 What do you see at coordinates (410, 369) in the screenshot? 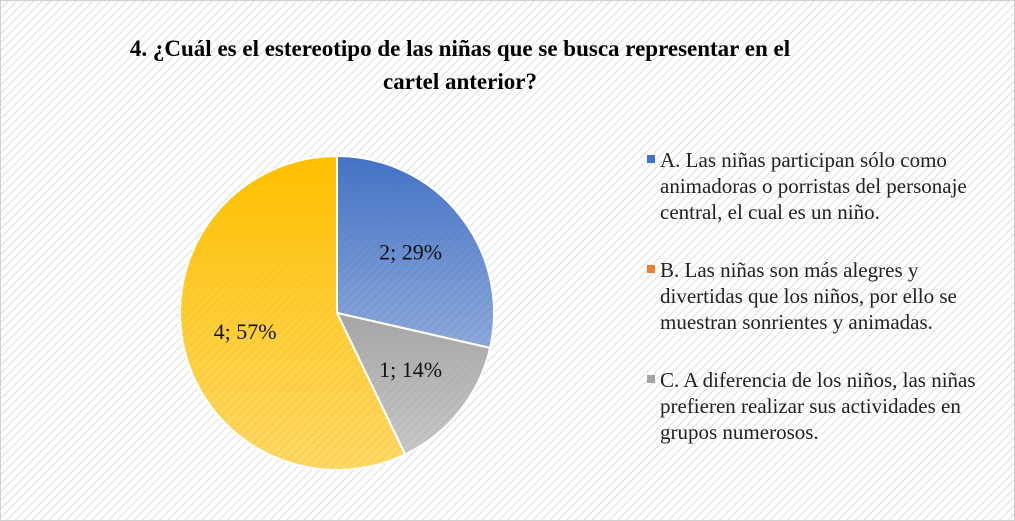
I see `data-label: 1; 14%` at bounding box center [410, 369].